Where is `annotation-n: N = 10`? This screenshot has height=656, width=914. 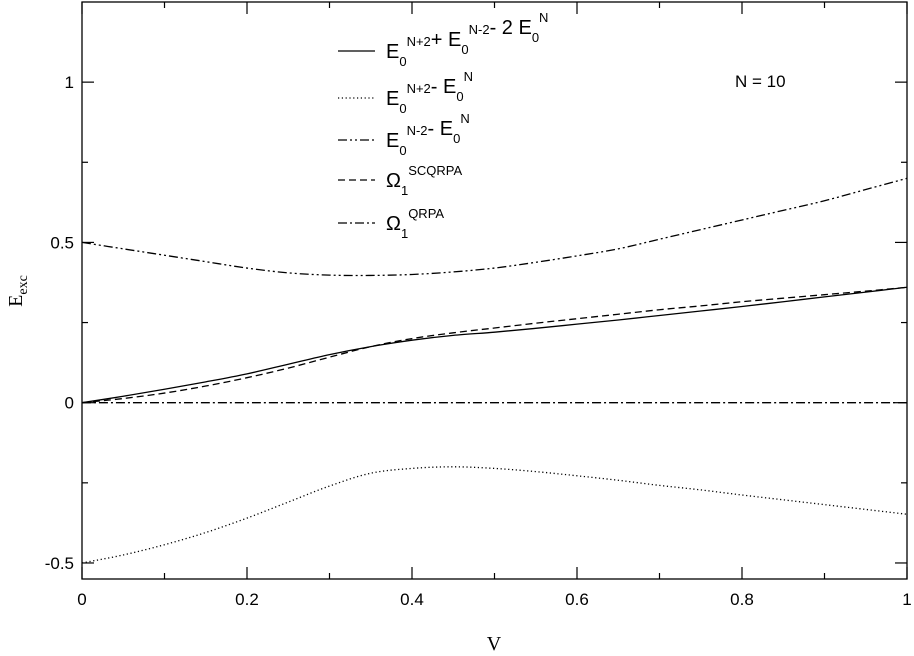
annotation-n: N = 10 is located at coordinates (760, 81).